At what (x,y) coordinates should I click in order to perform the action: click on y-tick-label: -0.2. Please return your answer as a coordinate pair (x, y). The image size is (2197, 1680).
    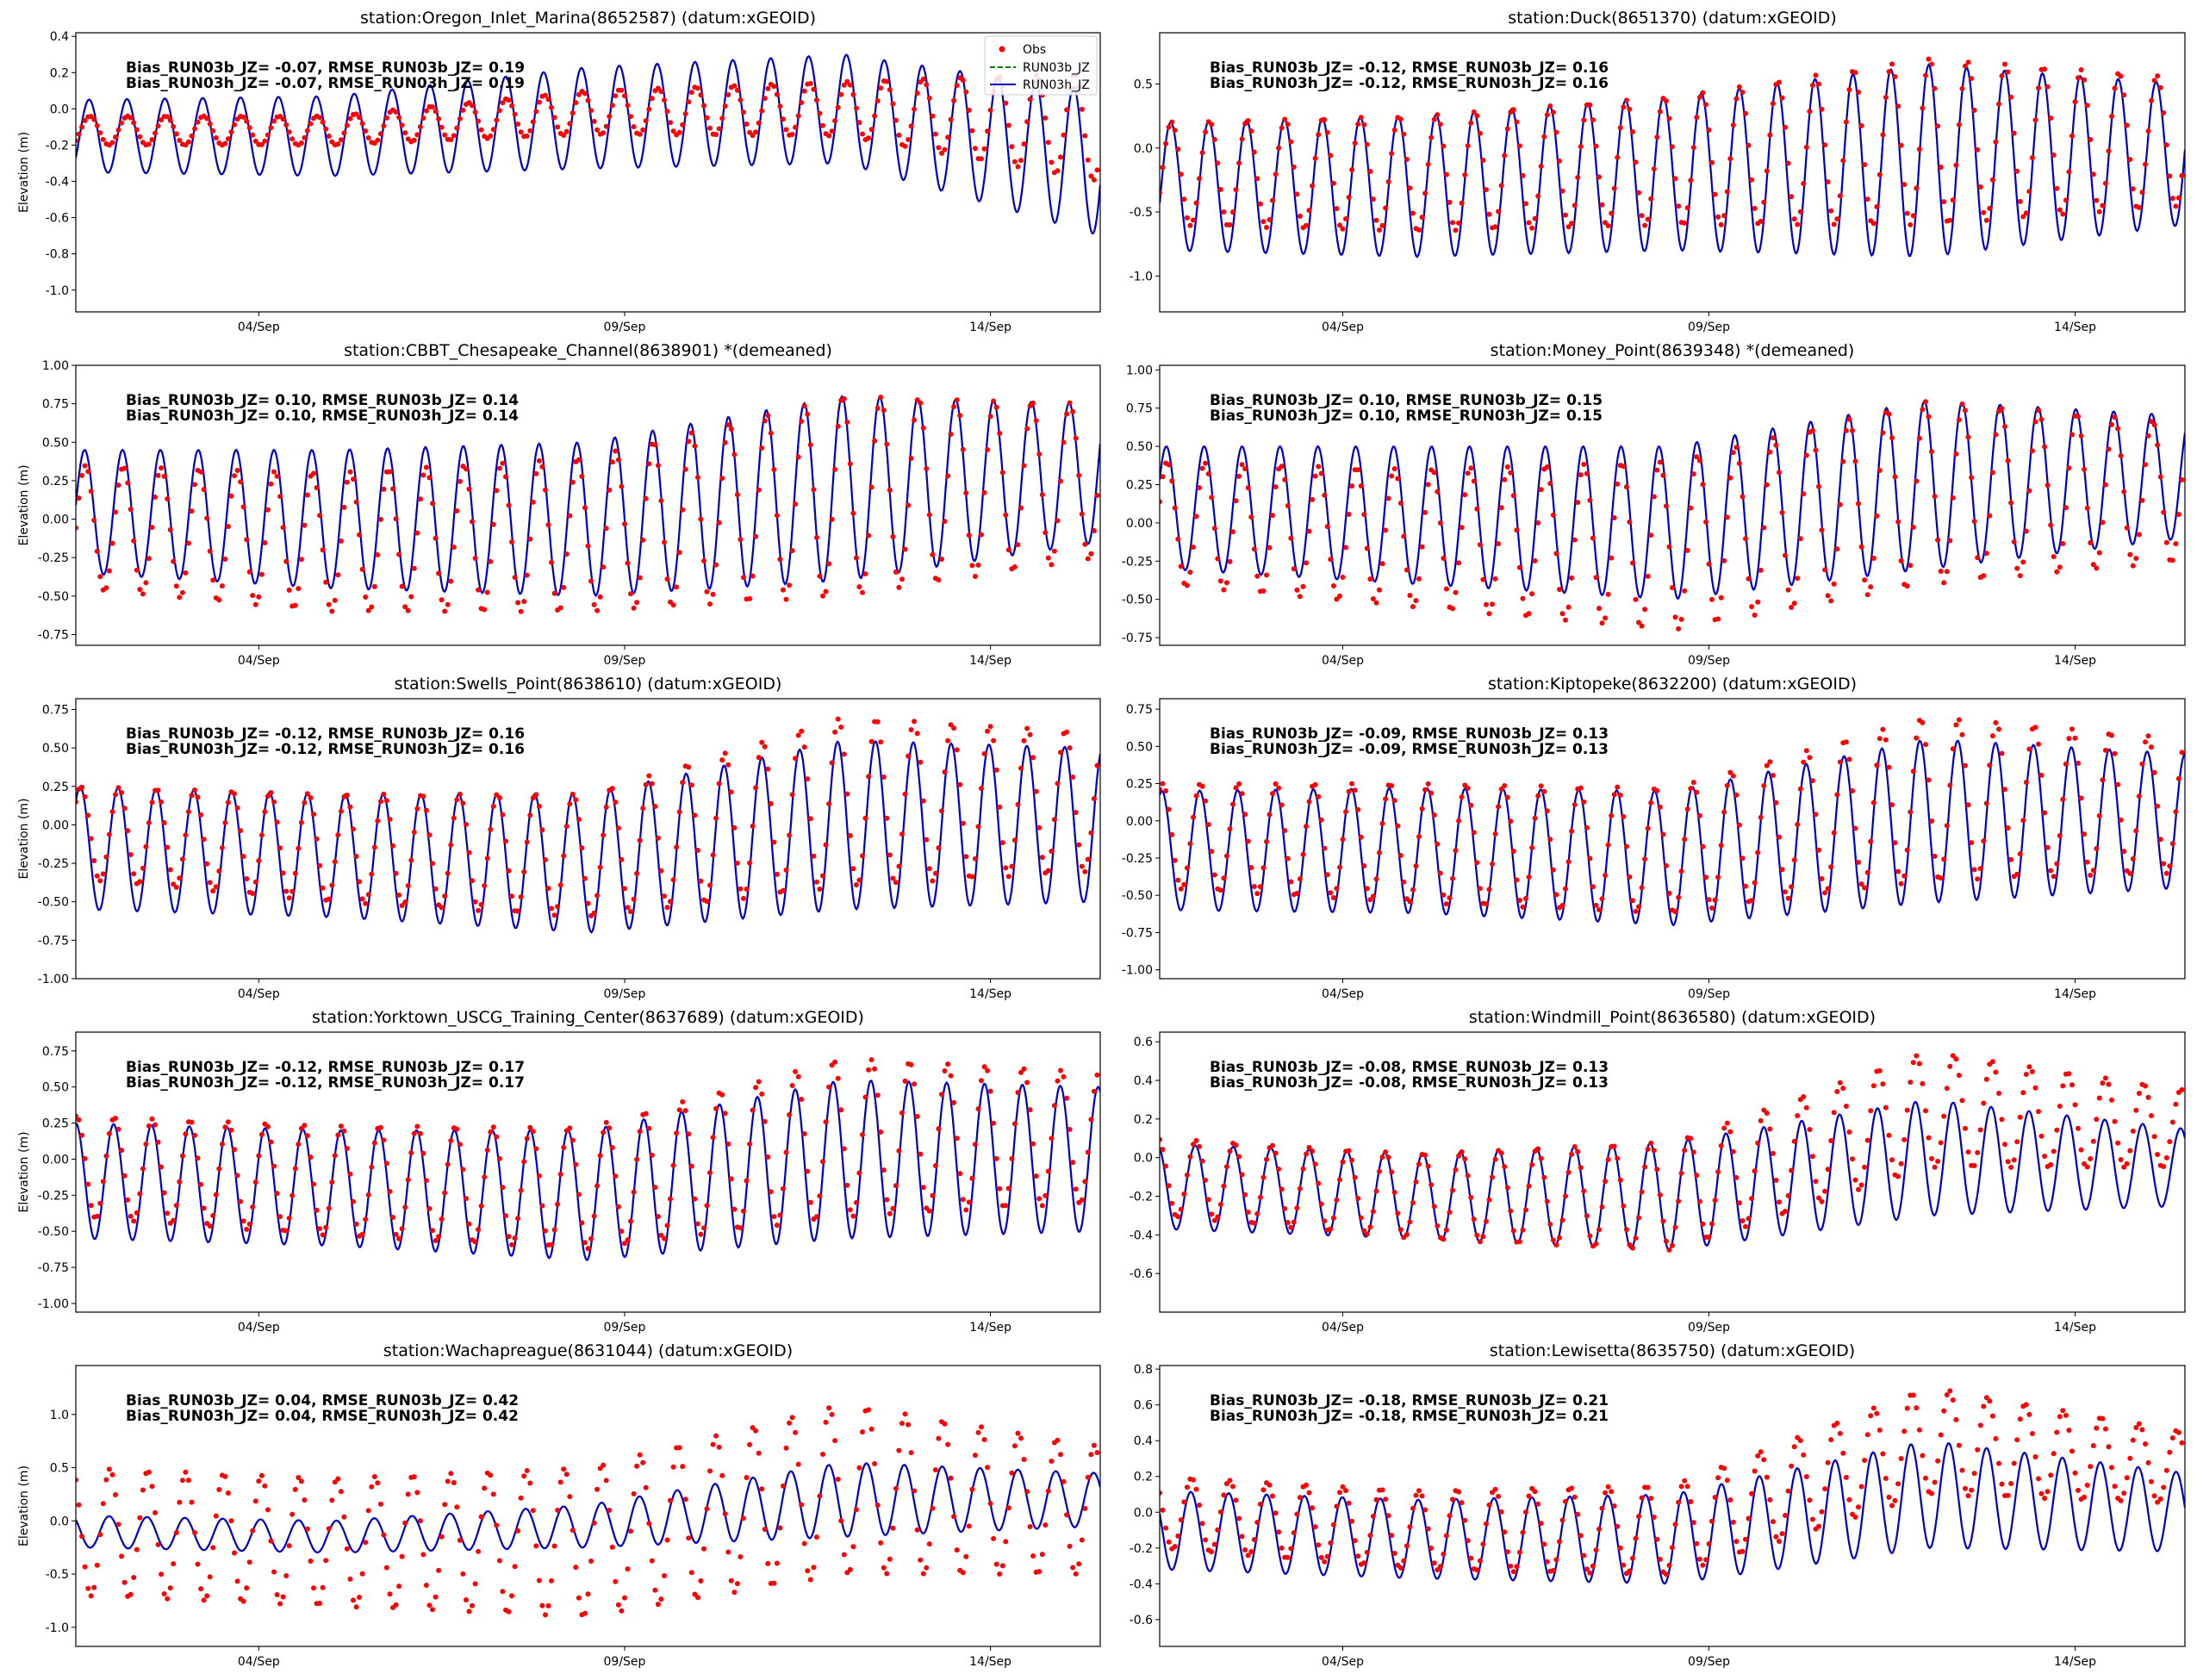
    Looking at the image, I should click on (1141, 1198).